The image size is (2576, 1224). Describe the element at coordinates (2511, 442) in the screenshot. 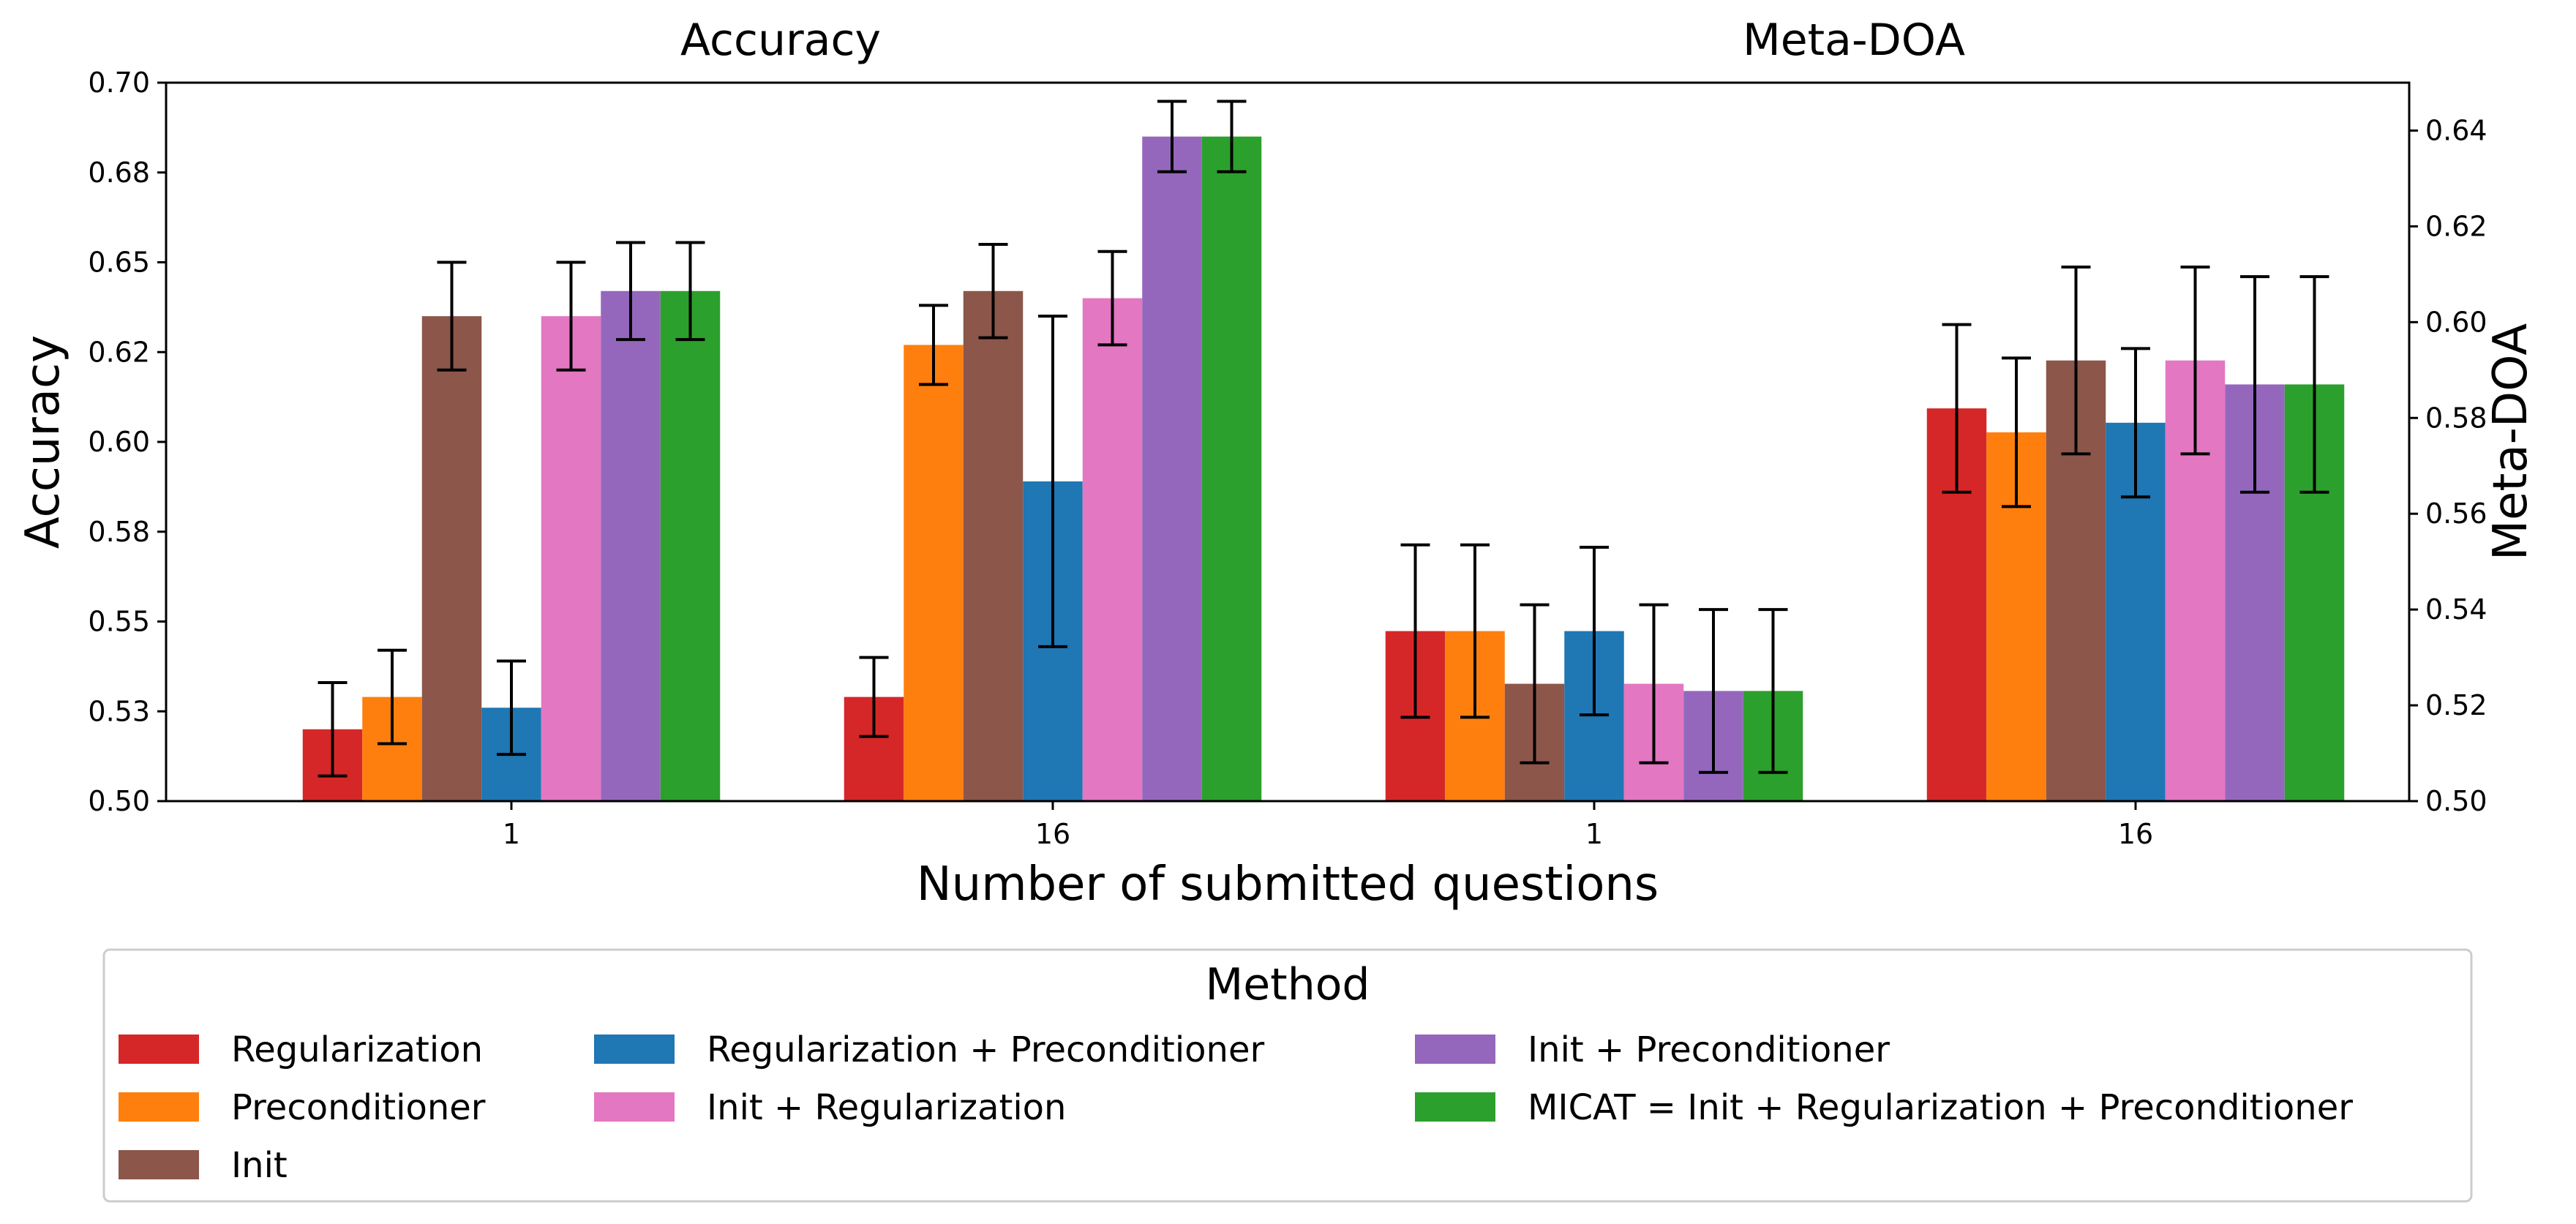

I see `y-axis-label-meta-doa: Meta-DOA` at that location.